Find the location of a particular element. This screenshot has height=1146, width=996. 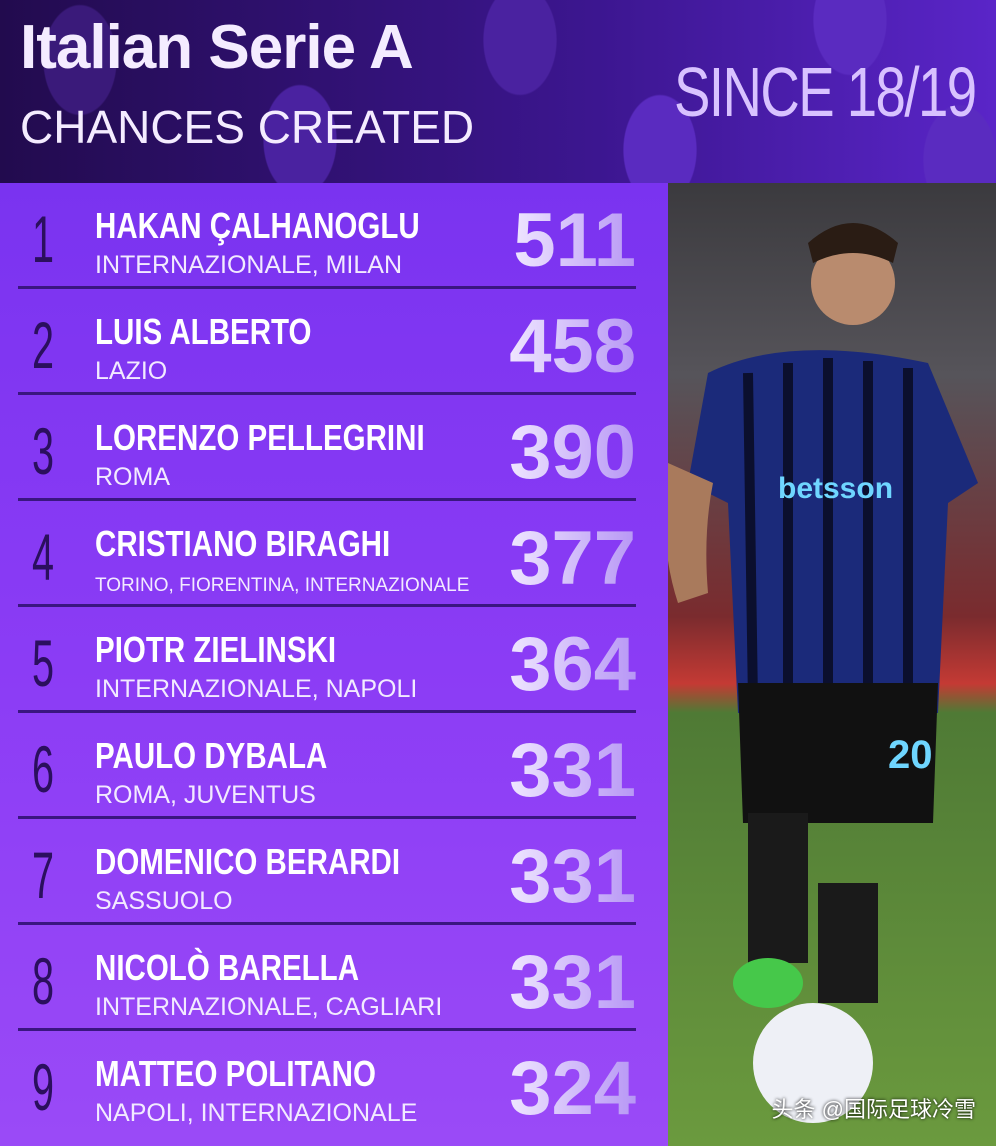

shirt-number: 20 is located at coordinates (910, 755).